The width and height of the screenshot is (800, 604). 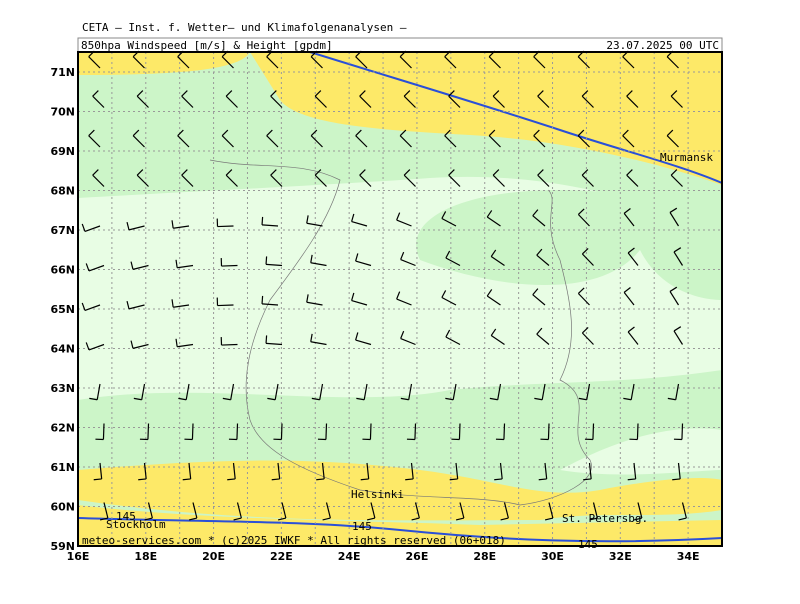 I want to click on lat-label: 63N, so click(x=62, y=388).